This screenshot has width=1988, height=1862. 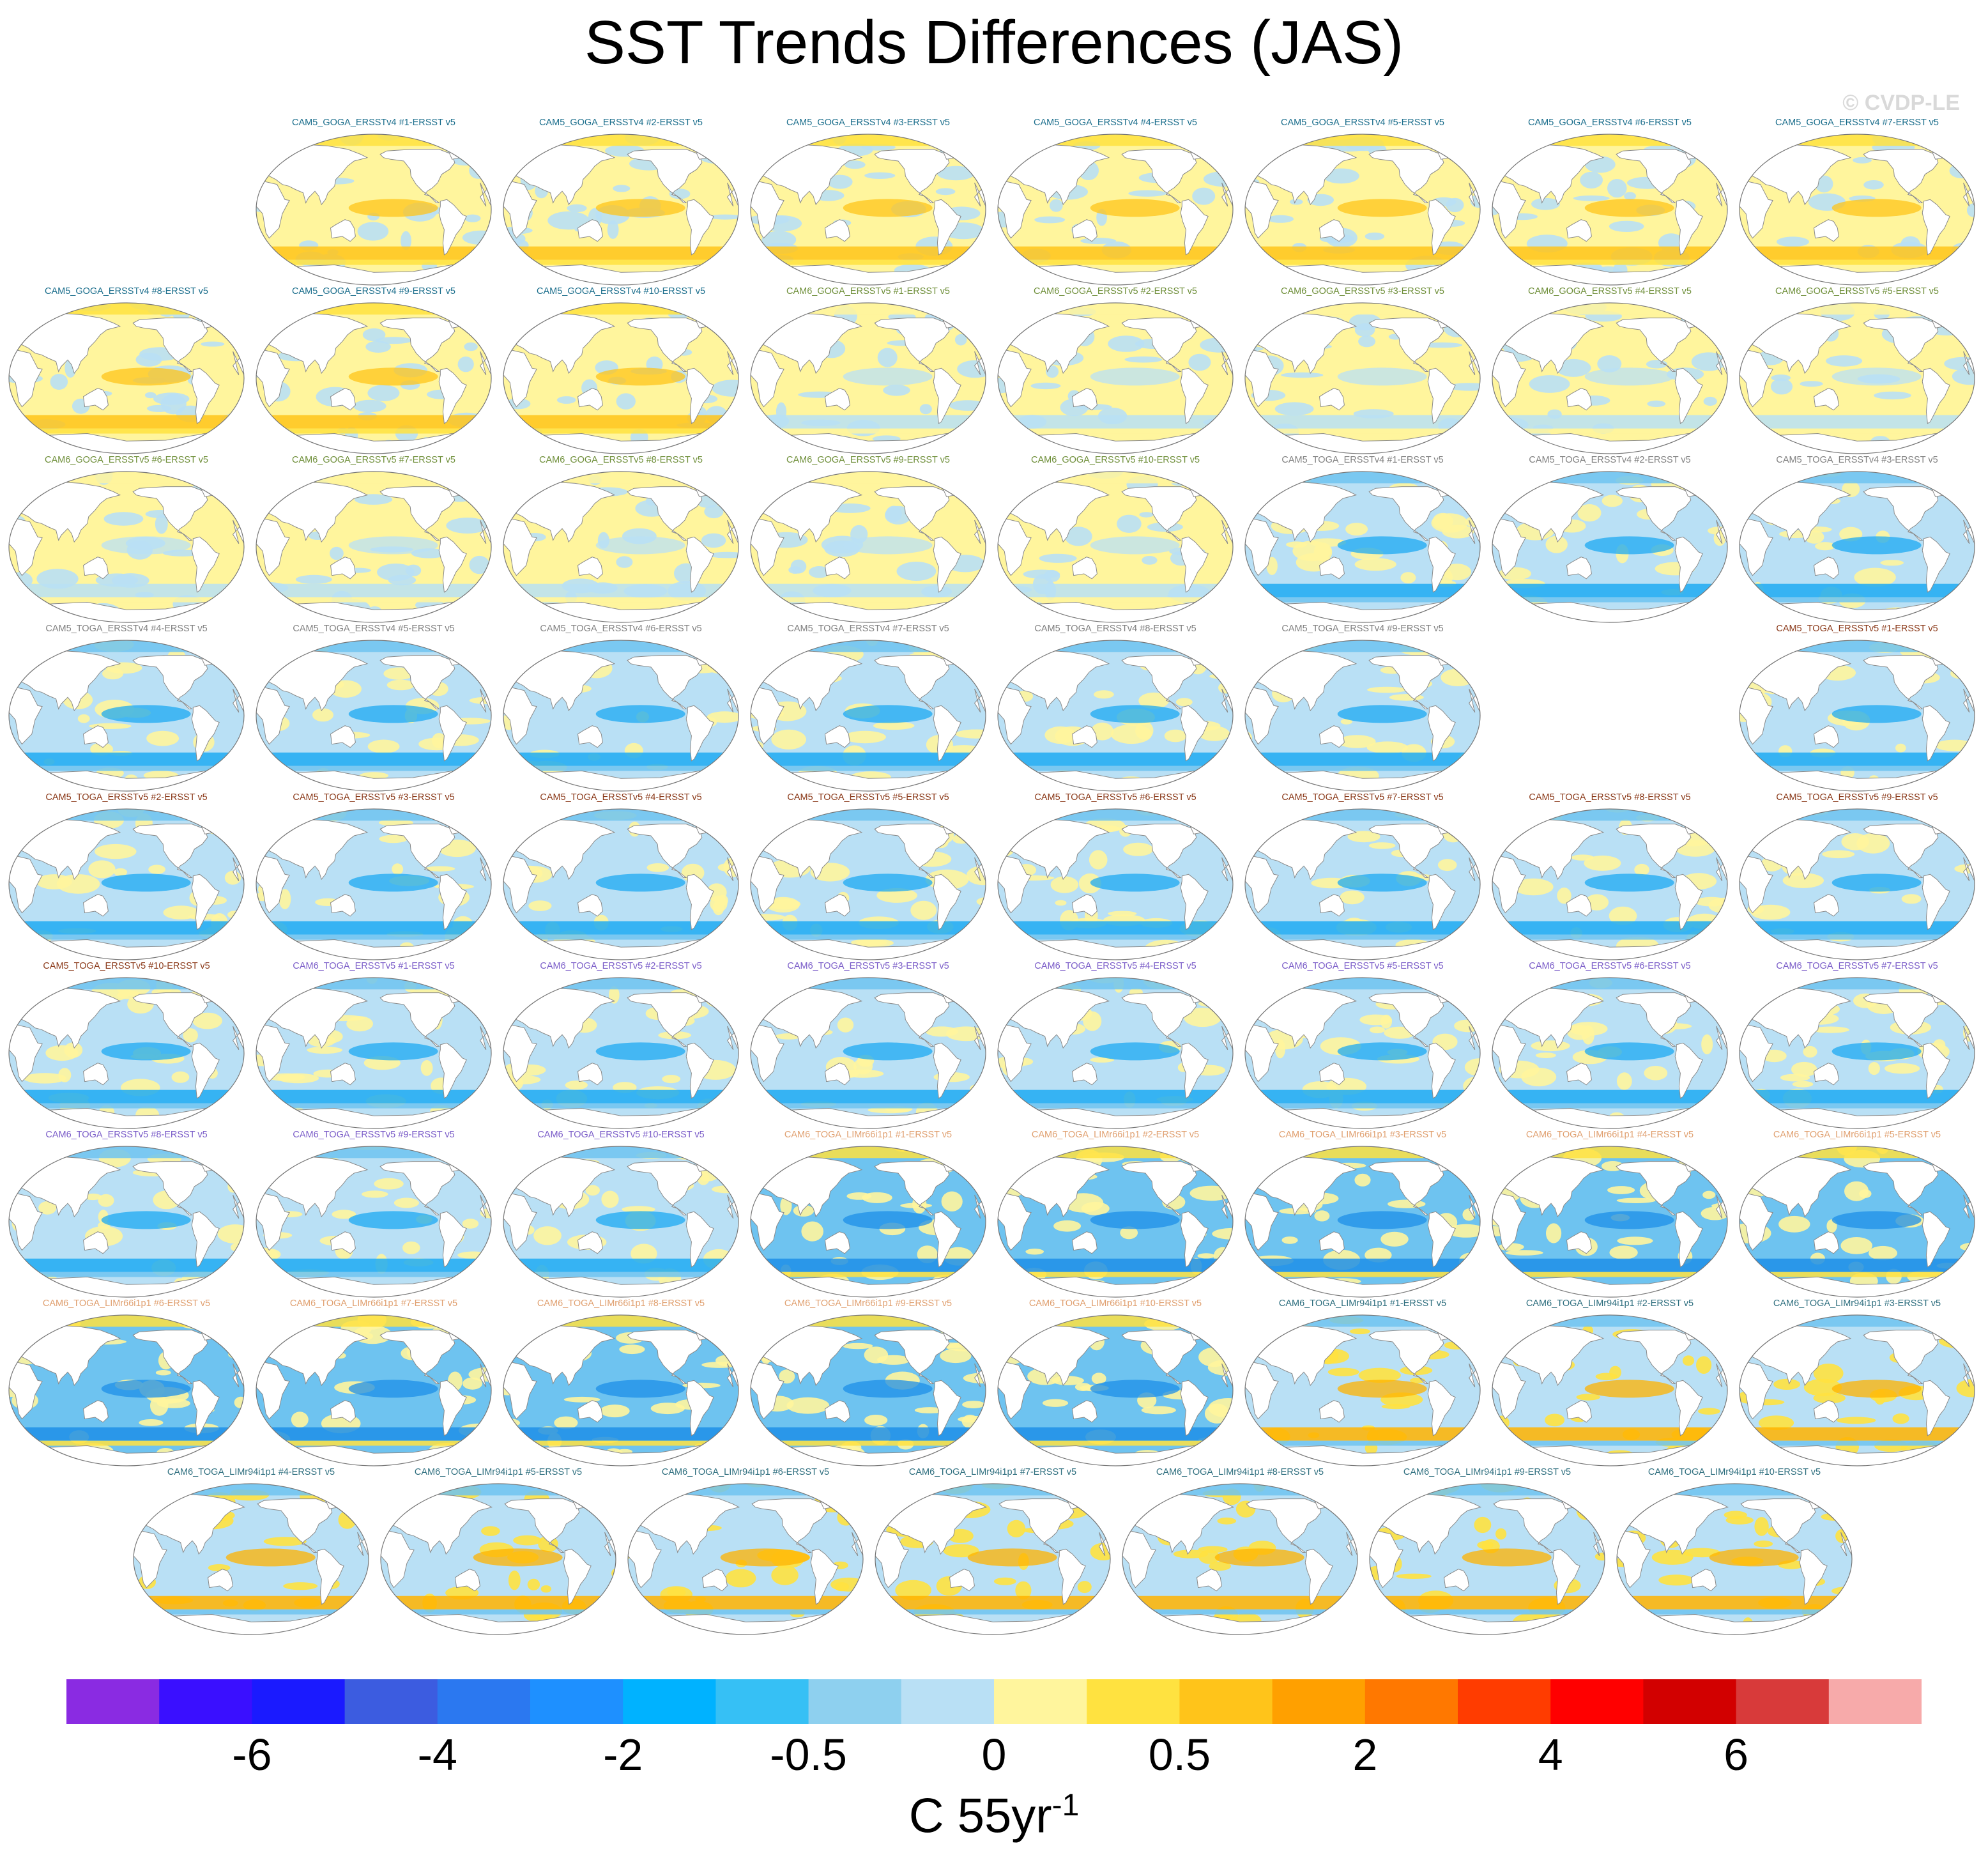 I want to click on map-panel: CAM6_TOGA_LIMr66i1p1 #4-ERSST v5, so click(x=1610, y=1215).